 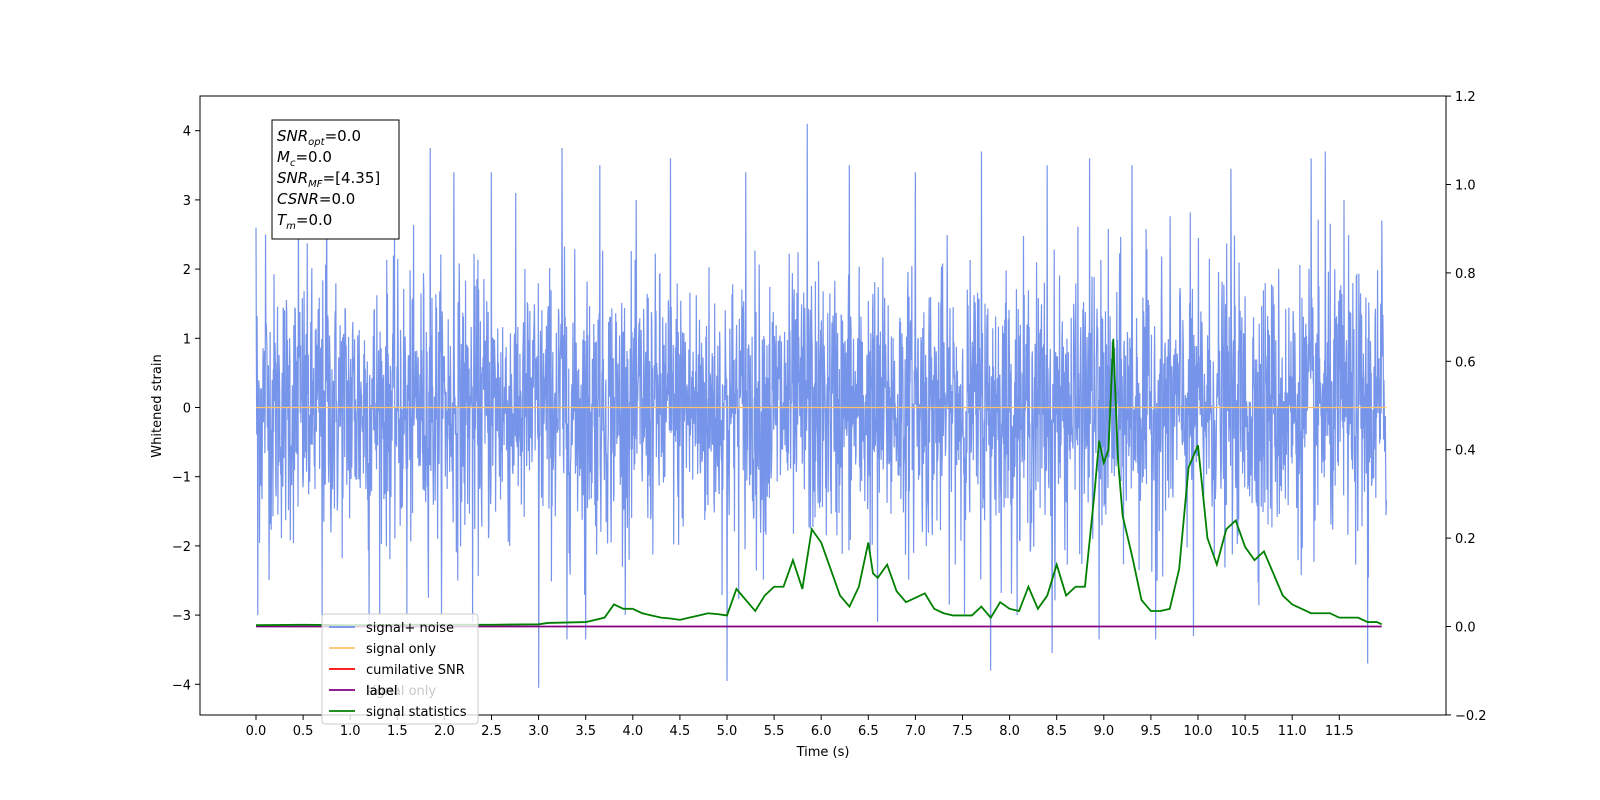 I want to click on x-tick-label: 7.5, so click(x=962, y=731).